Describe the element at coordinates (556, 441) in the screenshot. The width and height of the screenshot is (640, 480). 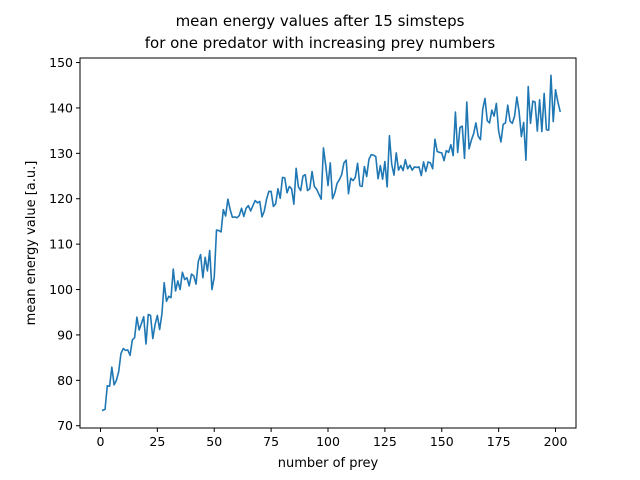
I see `x-tick-label: 200` at that location.